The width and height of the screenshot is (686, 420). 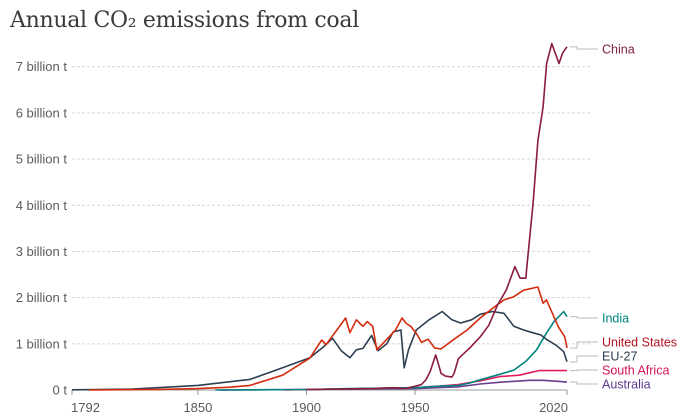 I want to click on y-tick-label: 7 billion t, so click(x=42, y=66).